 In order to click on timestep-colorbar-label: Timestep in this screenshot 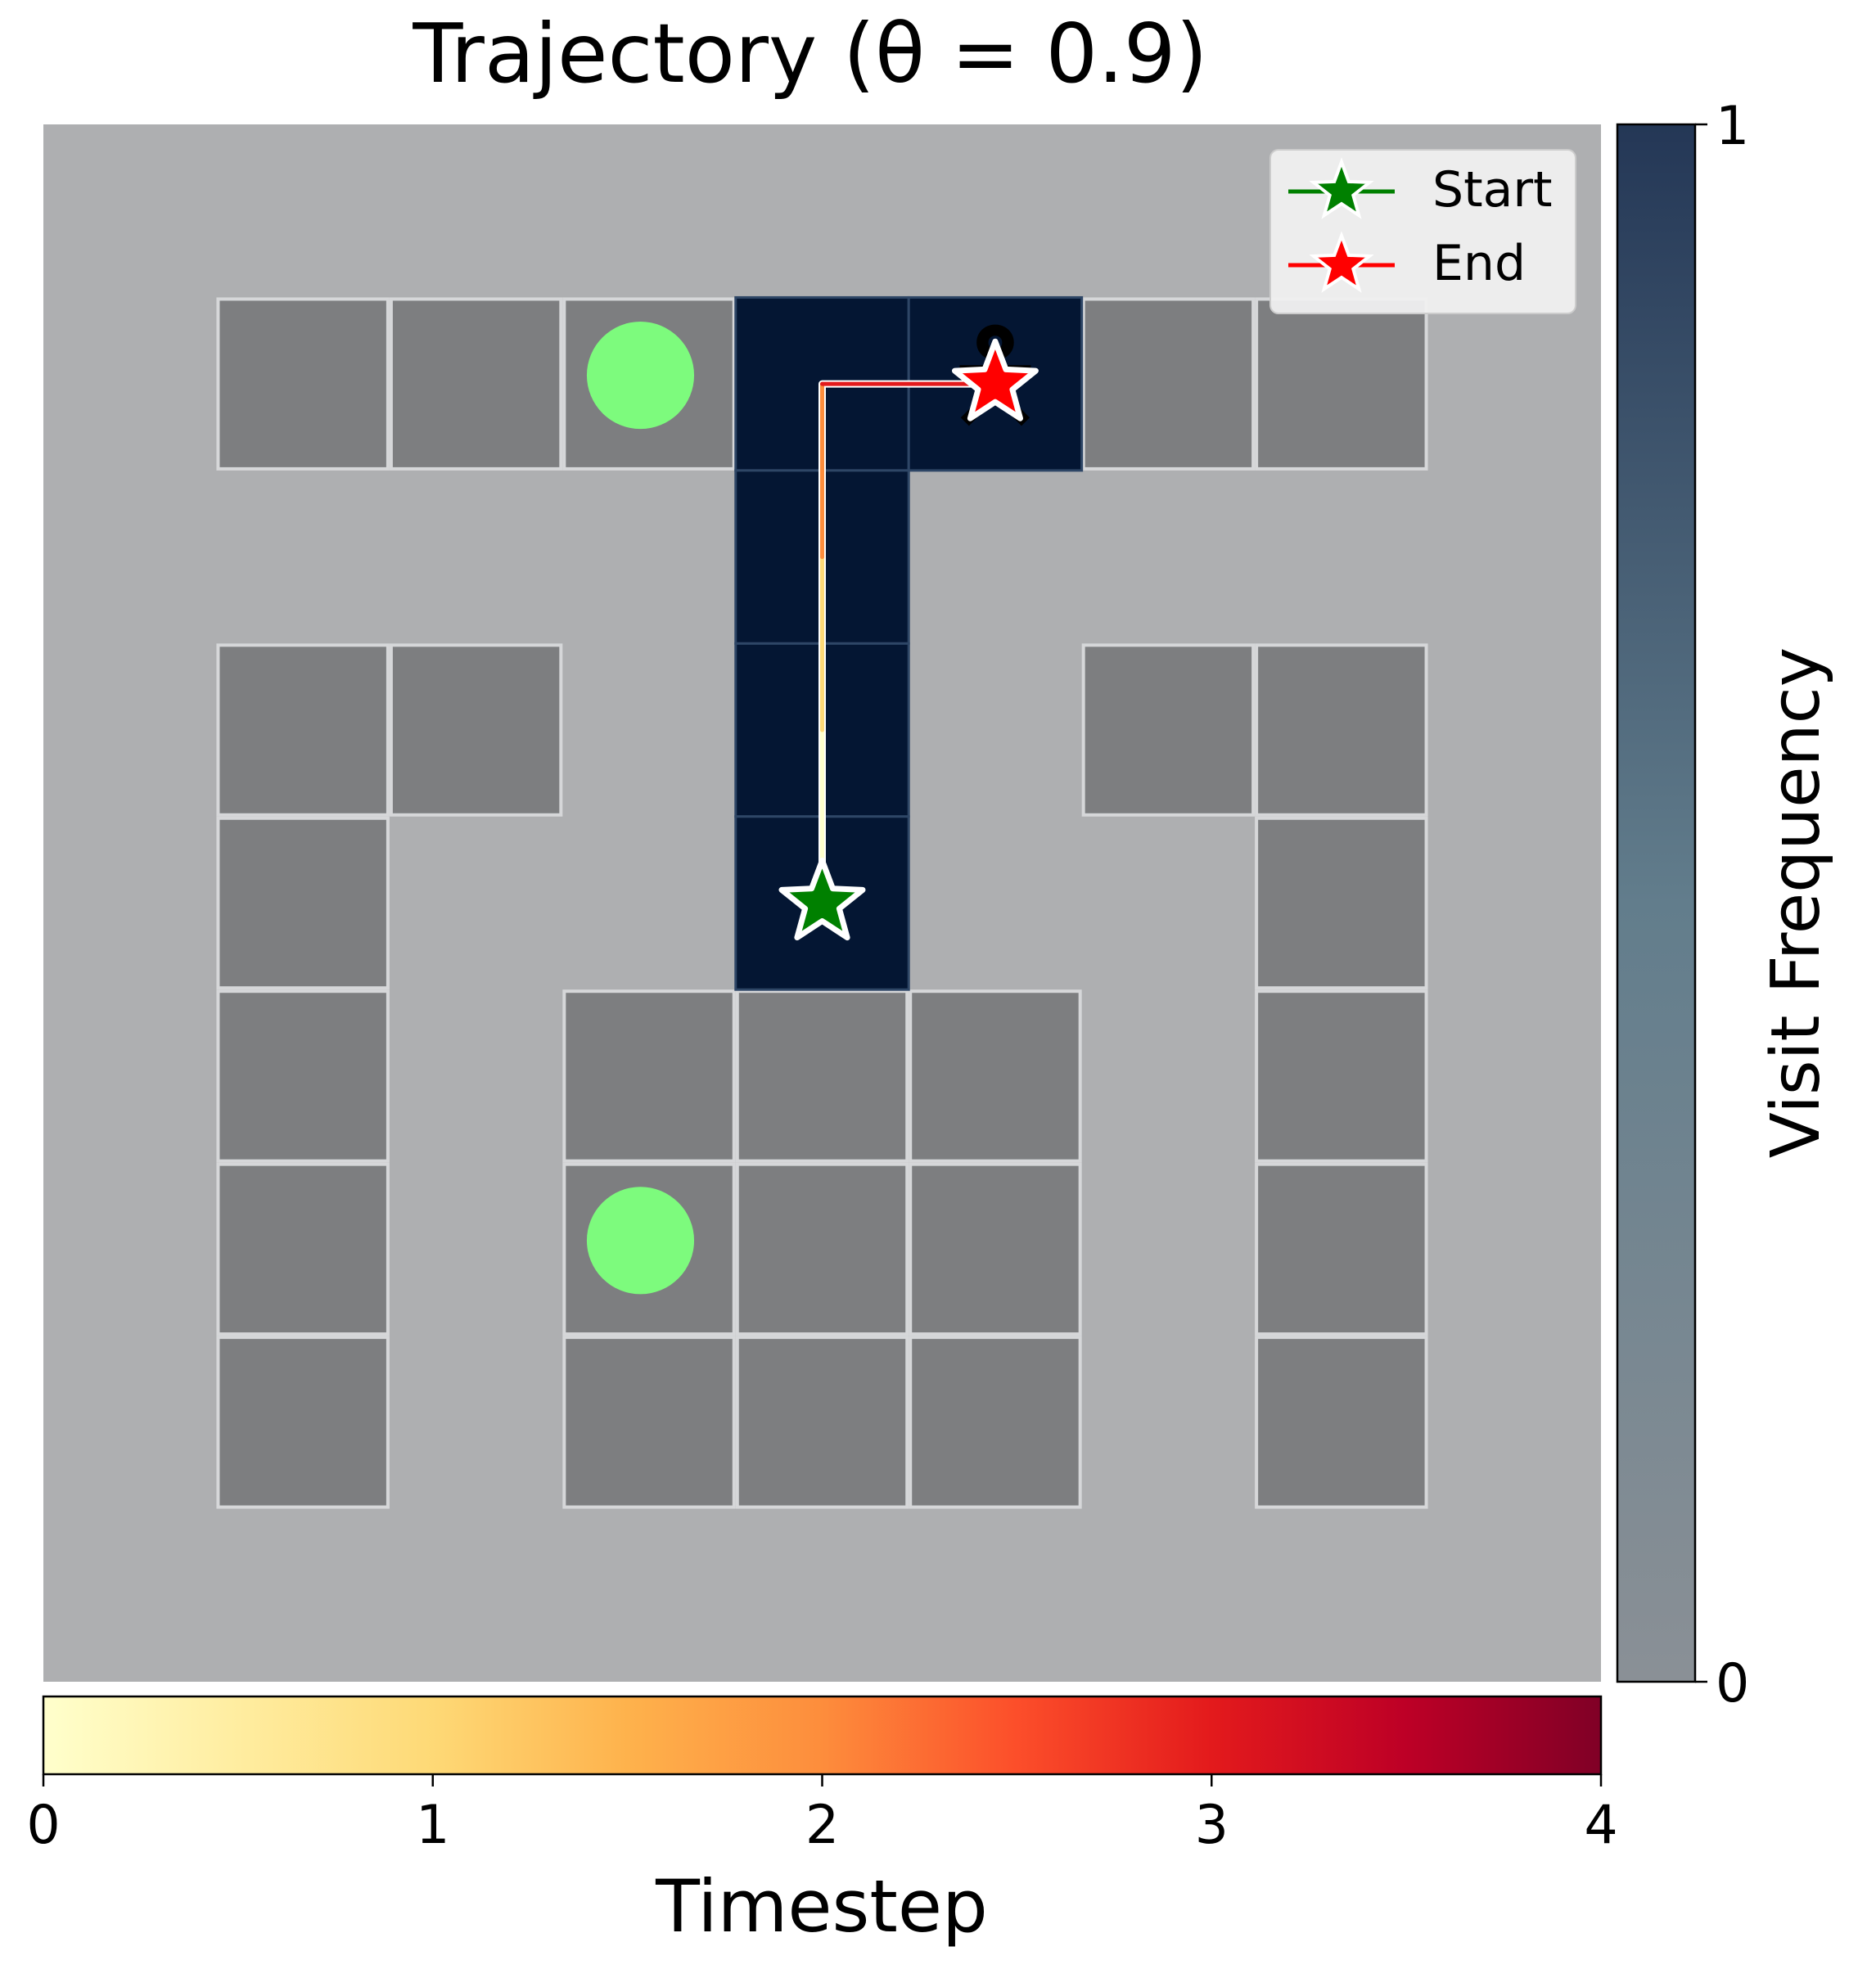, I will do `click(821, 1906)`.